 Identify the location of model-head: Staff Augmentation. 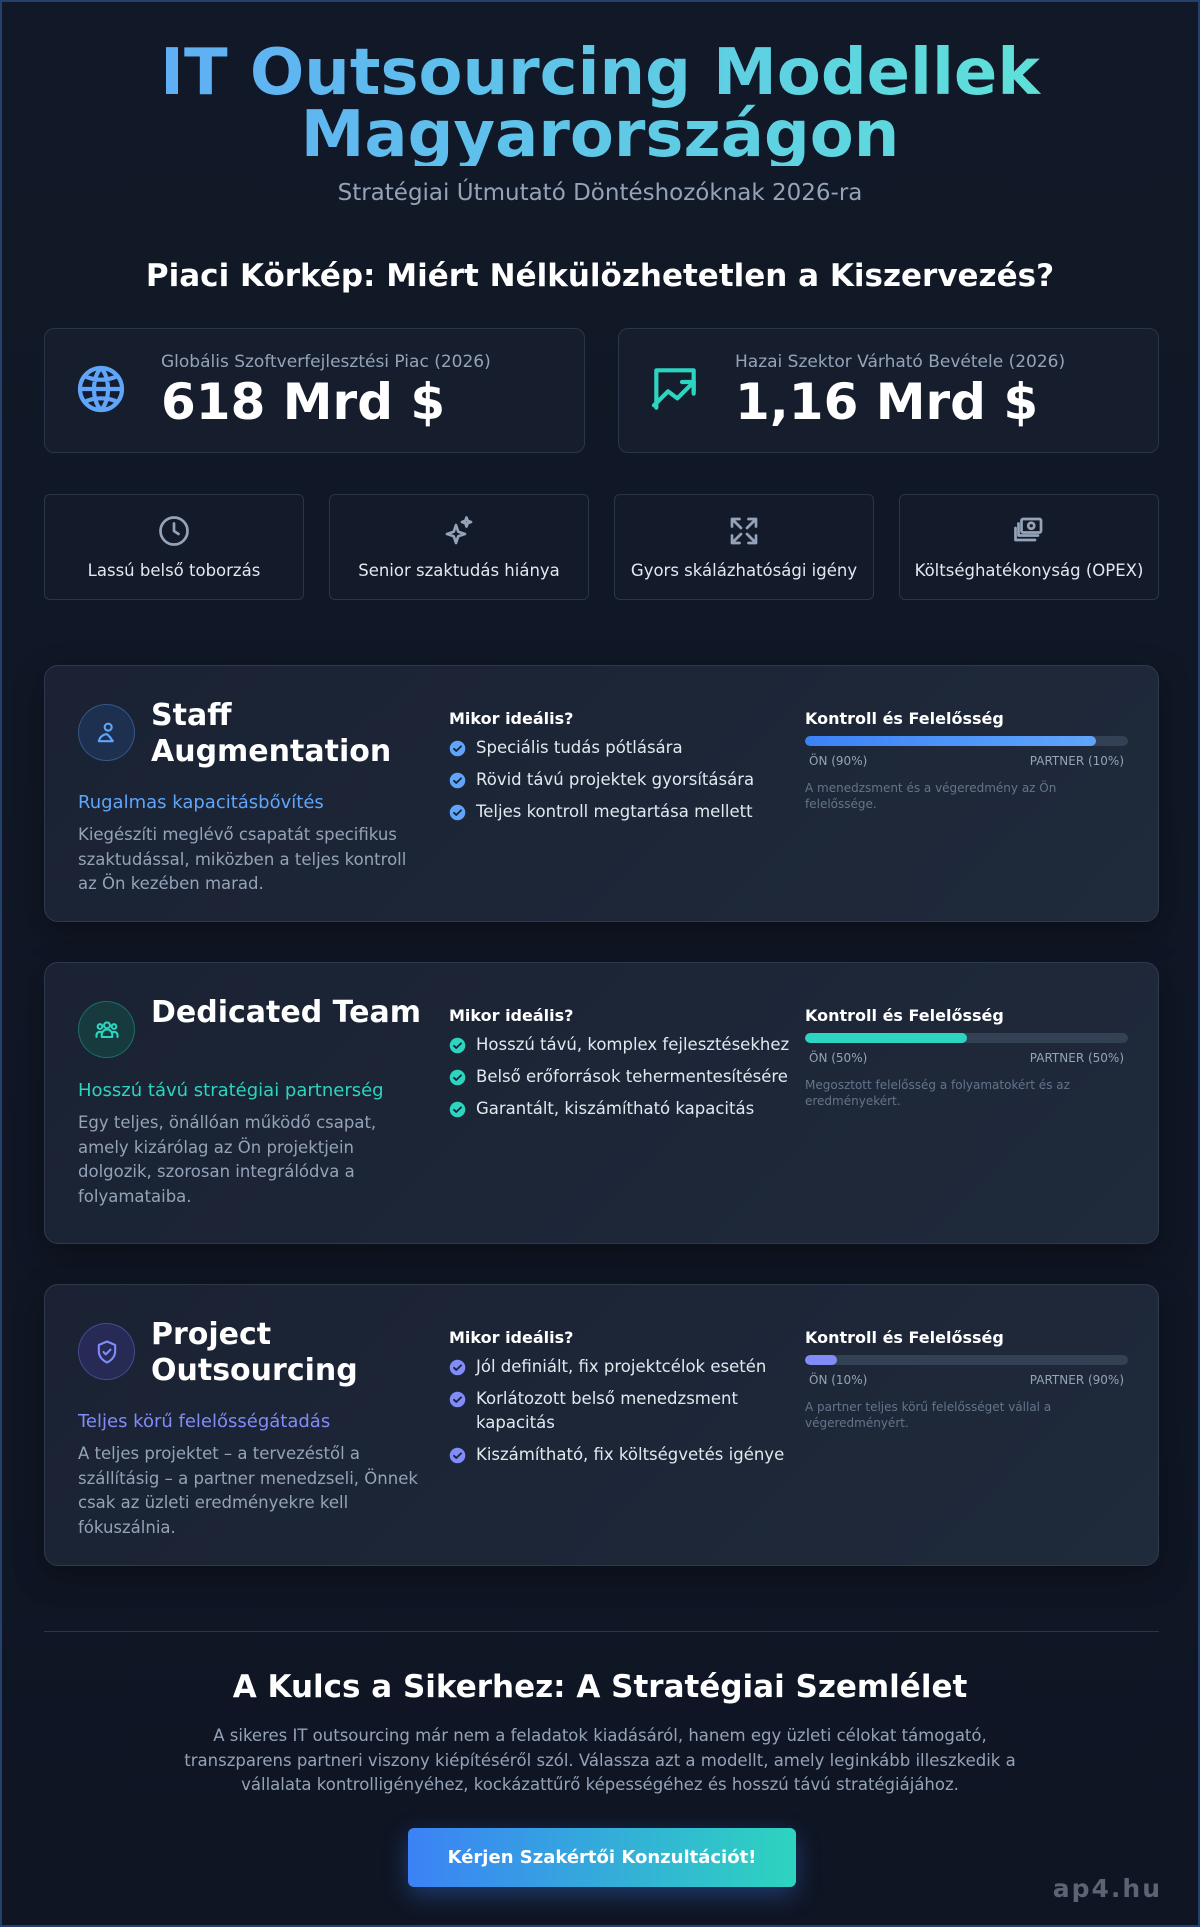
(263, 734).